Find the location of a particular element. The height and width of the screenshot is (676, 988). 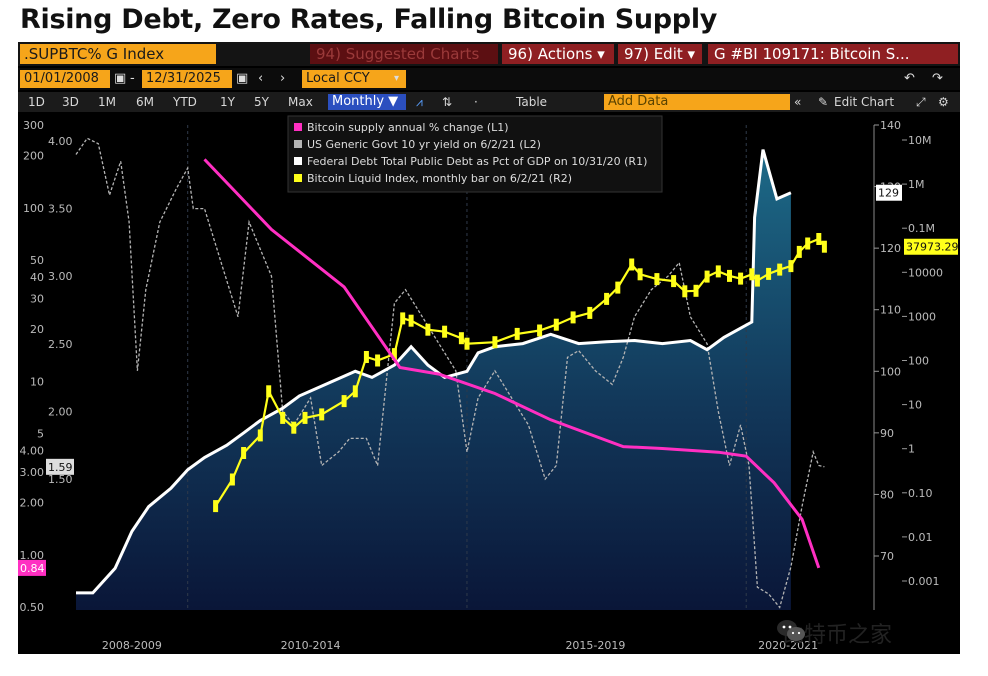

add-data-field: Add Data is located at coordinates (697, 102).